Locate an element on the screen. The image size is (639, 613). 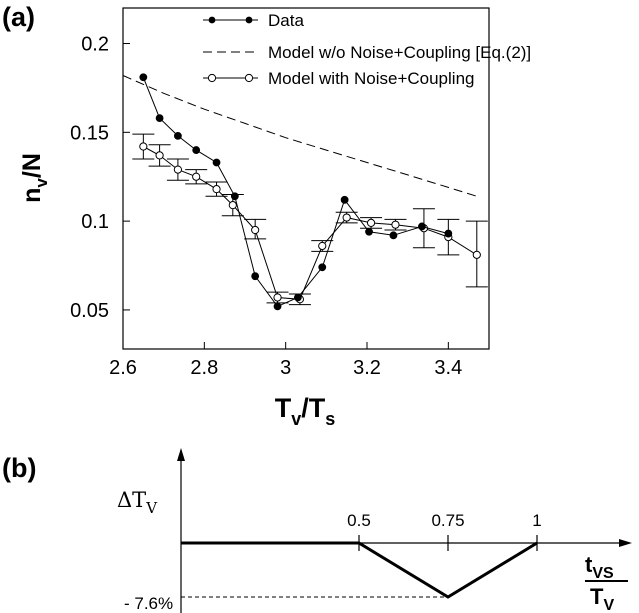
b-x-tick-label: 0.5 is located at coordinates (359, 520).